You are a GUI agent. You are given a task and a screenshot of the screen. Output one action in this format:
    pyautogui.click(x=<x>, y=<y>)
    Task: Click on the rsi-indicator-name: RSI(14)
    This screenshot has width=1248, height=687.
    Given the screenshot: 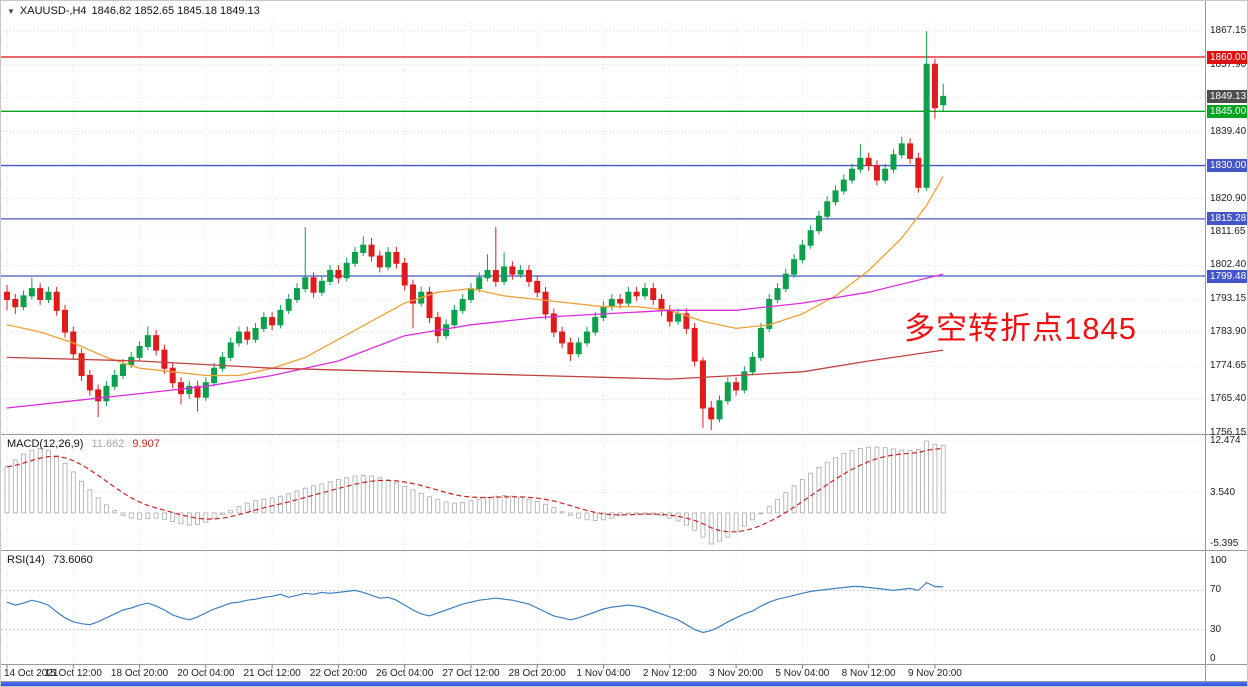 What is the action you would take?
    pyautogui.click(x=26, y=560)
    